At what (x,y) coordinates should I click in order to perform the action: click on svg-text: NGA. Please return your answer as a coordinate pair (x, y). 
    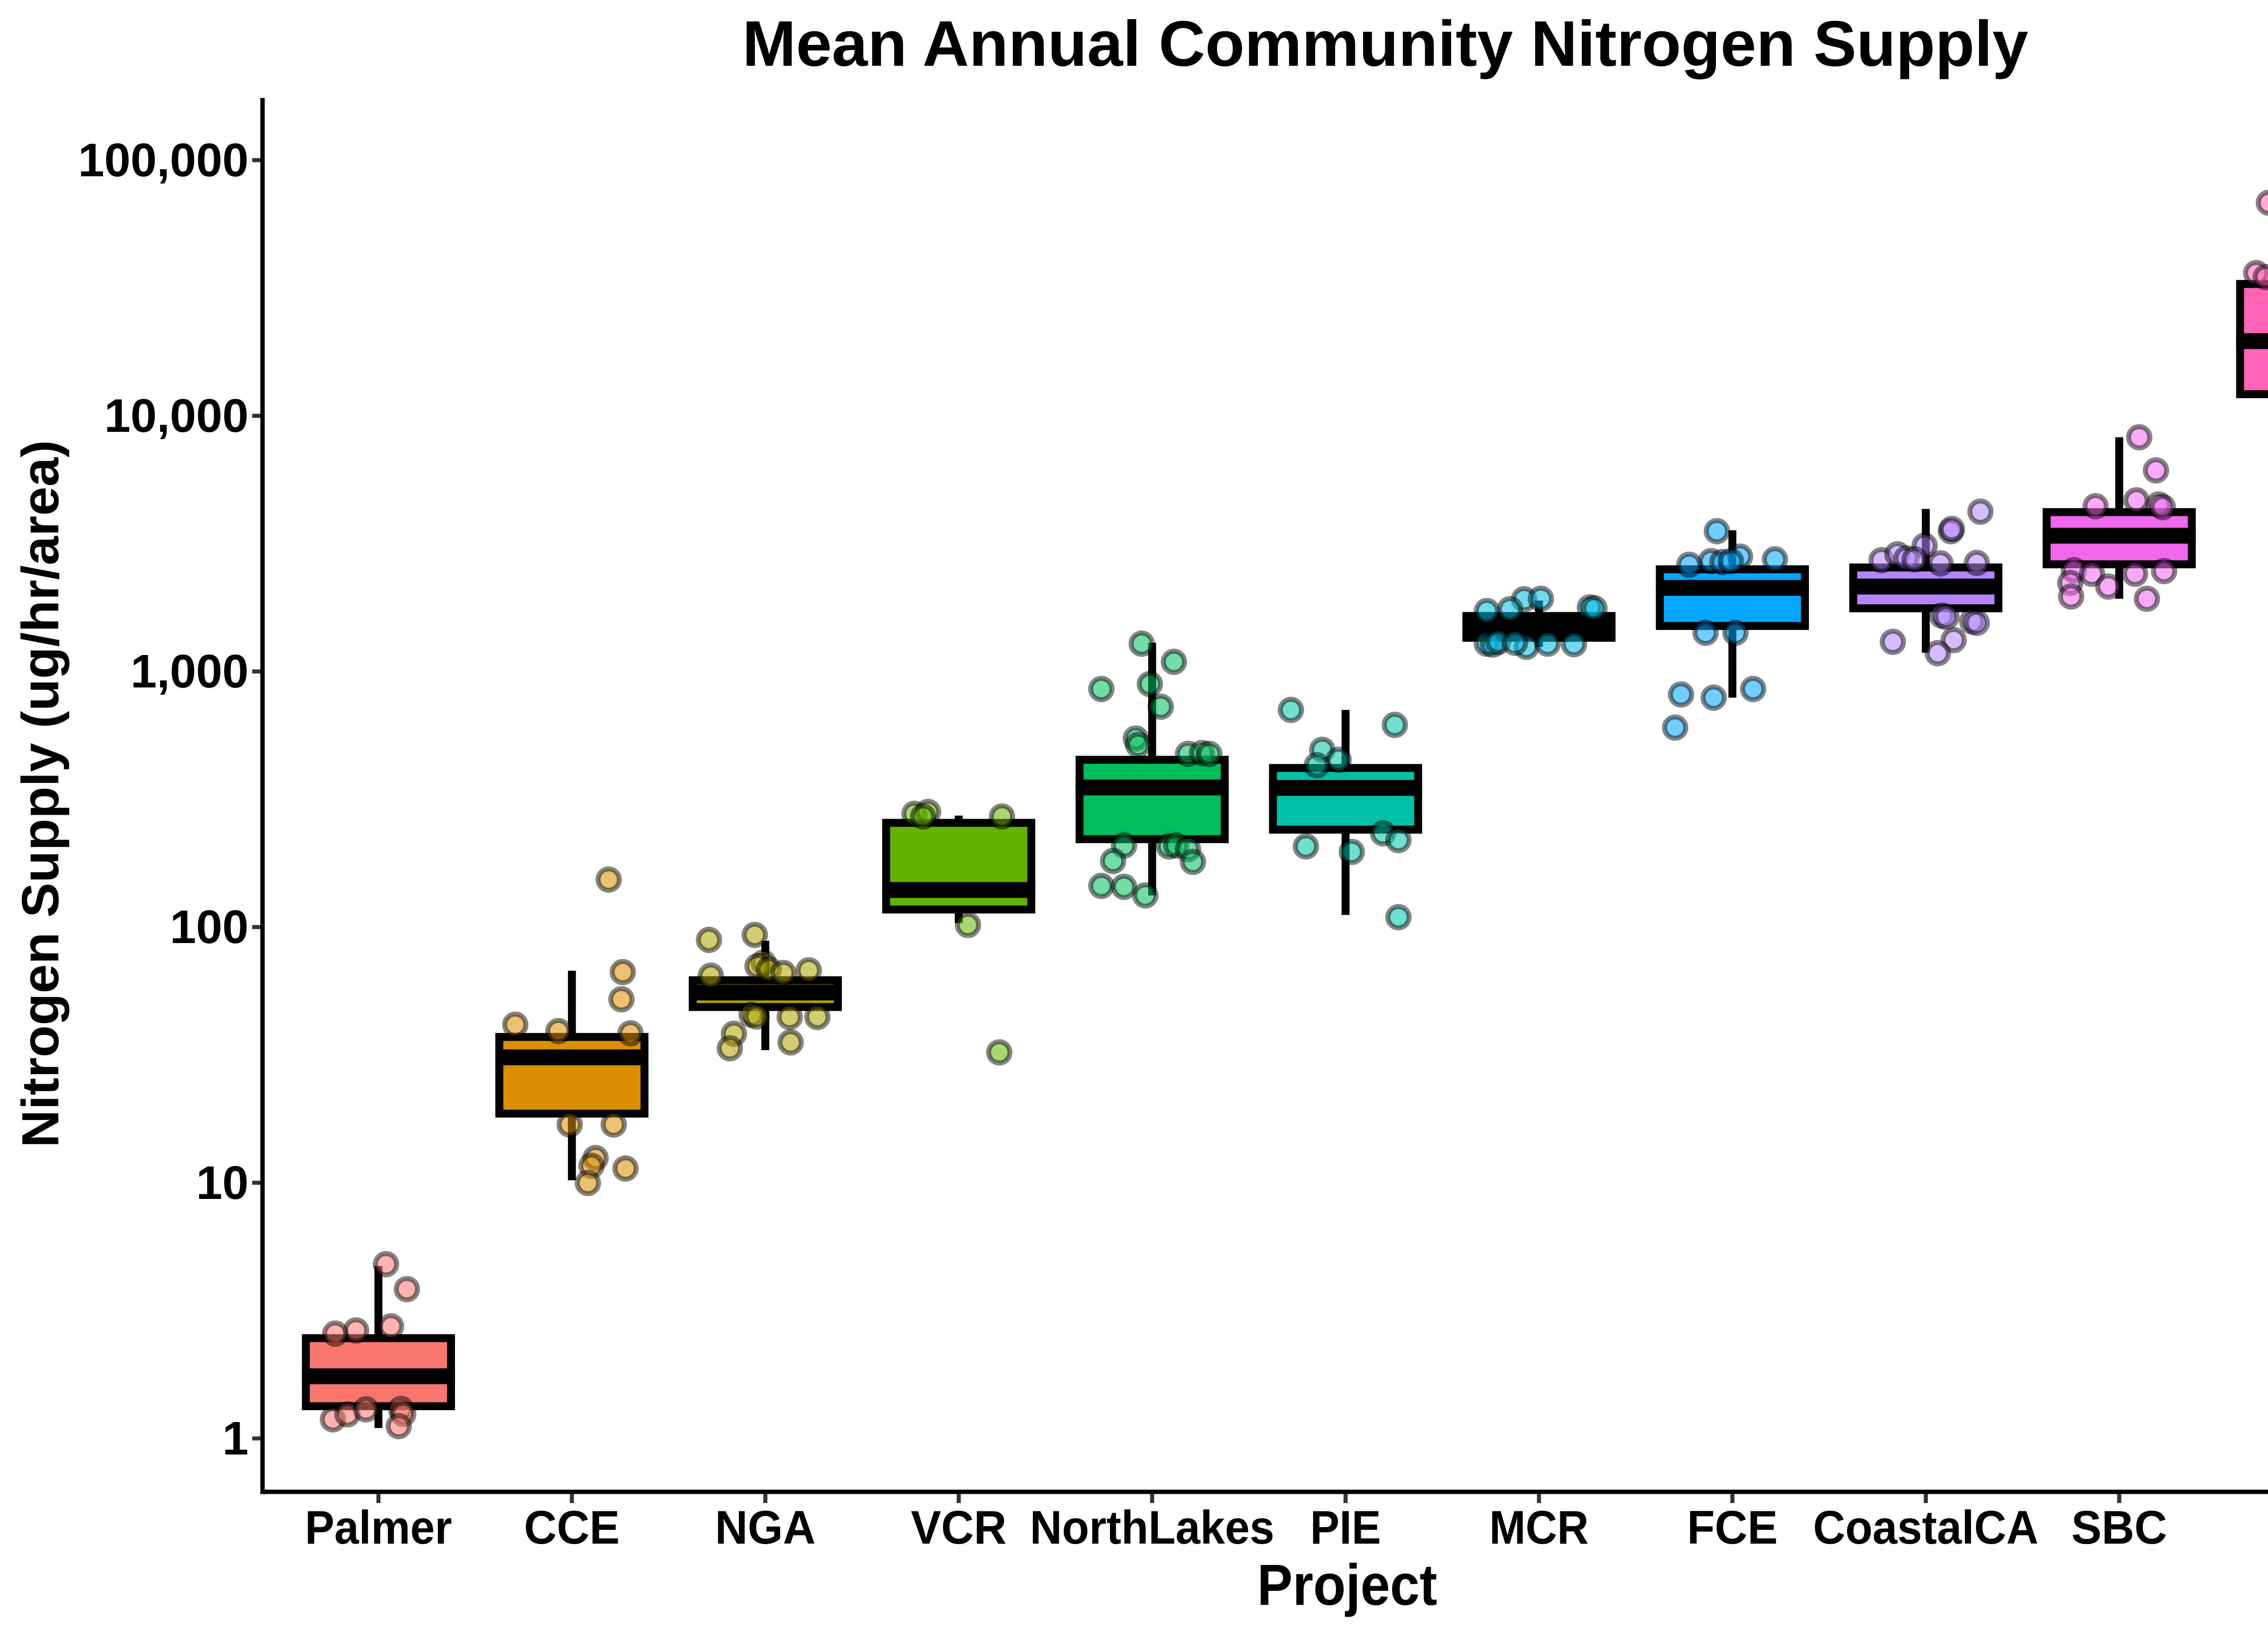
    Looking at the image, I should click on (765, 1527).